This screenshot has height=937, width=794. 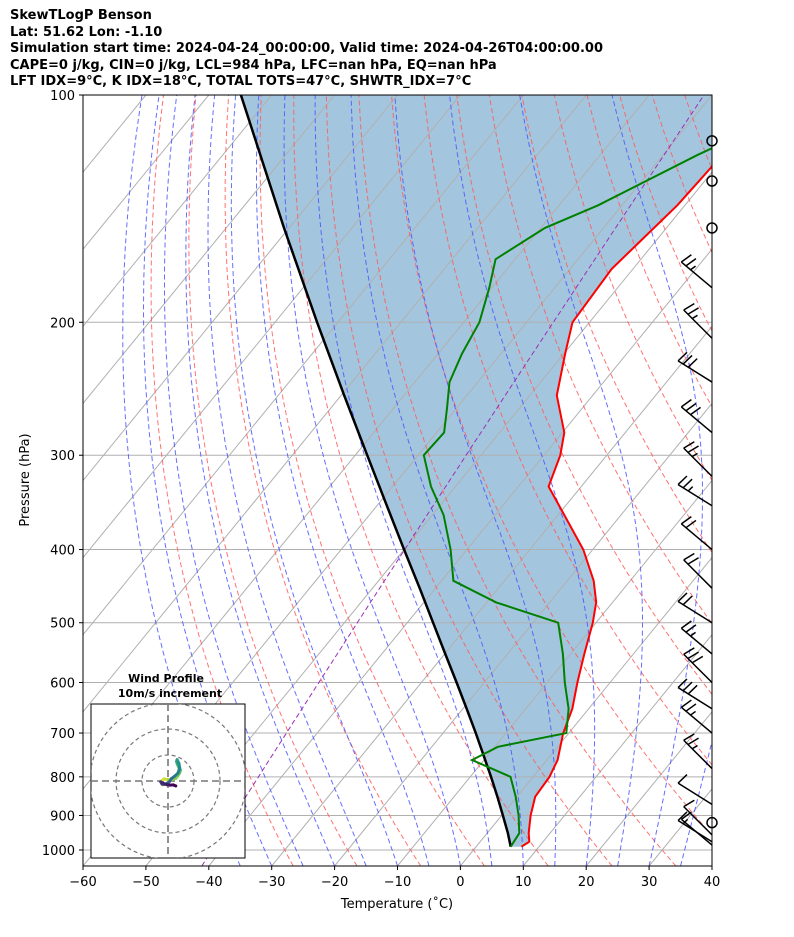 What do you see at coordinates (170, 693) in the screenshot?
I see `hodograph-subtitle: 10m/s increment` at bounding box center [170, 693].